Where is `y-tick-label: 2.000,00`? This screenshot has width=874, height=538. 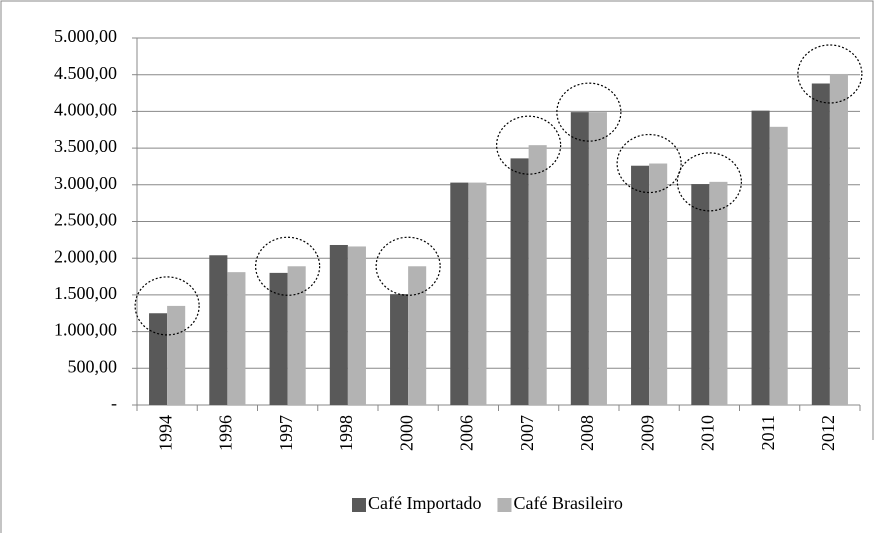 y-tick-label: 2.000,00 is located at coordinates (85, 256).